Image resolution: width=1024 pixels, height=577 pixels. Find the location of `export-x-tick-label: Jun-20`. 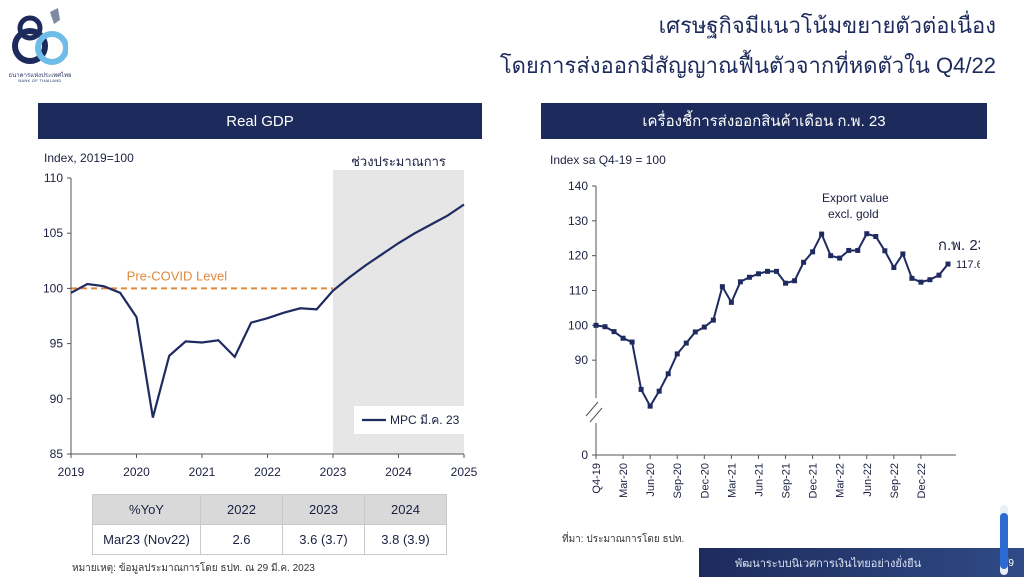

export-x-tick-label: Jun-20 is located at coordinates (651, 480).